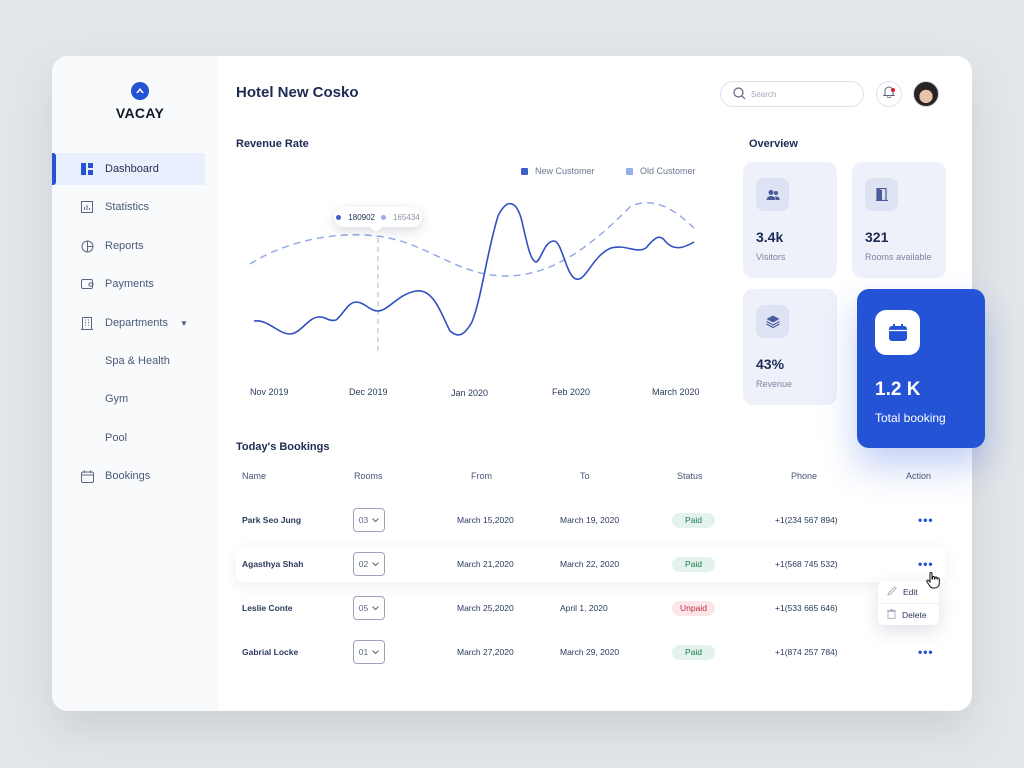 The image size is (1024, 768). I want to click on overview-title: Overview, so click(773, 144).